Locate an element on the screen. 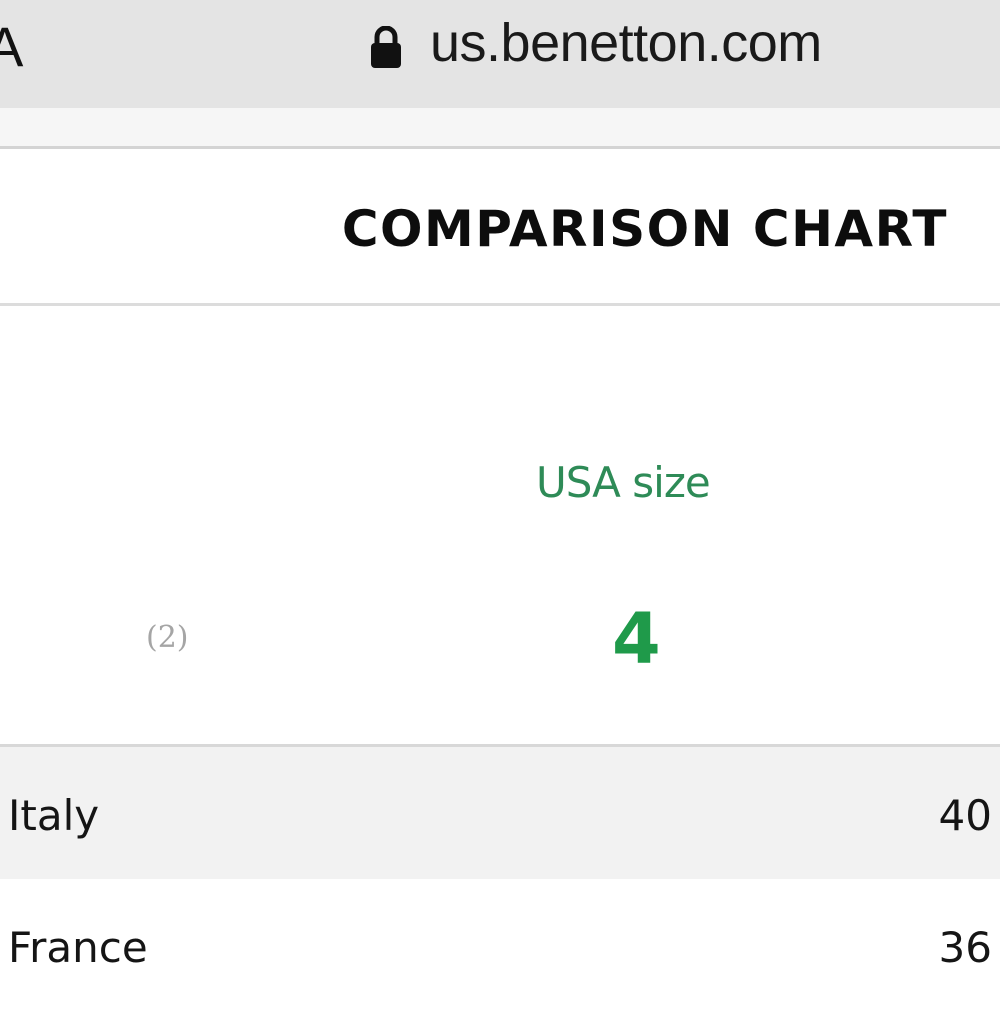 The image size is (1000, 1011). table-row: France 36 is located at coordinates (500, 945).